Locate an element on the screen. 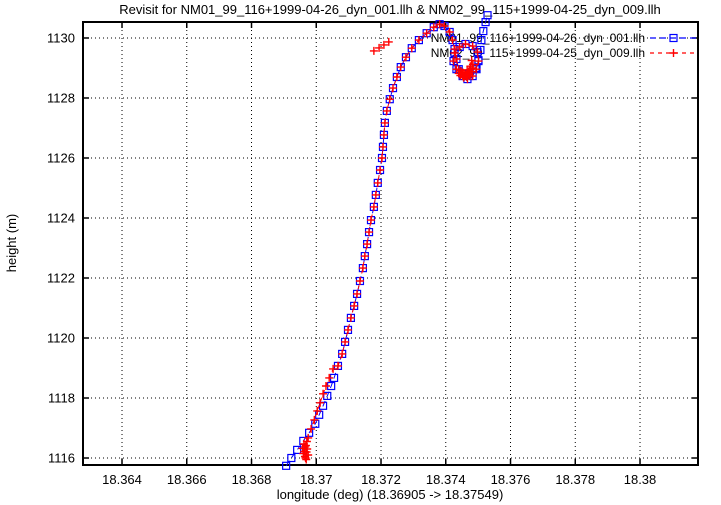 The image size is (721, 505). x-tick-label: 18.366 is located at coordinates (187, 479).